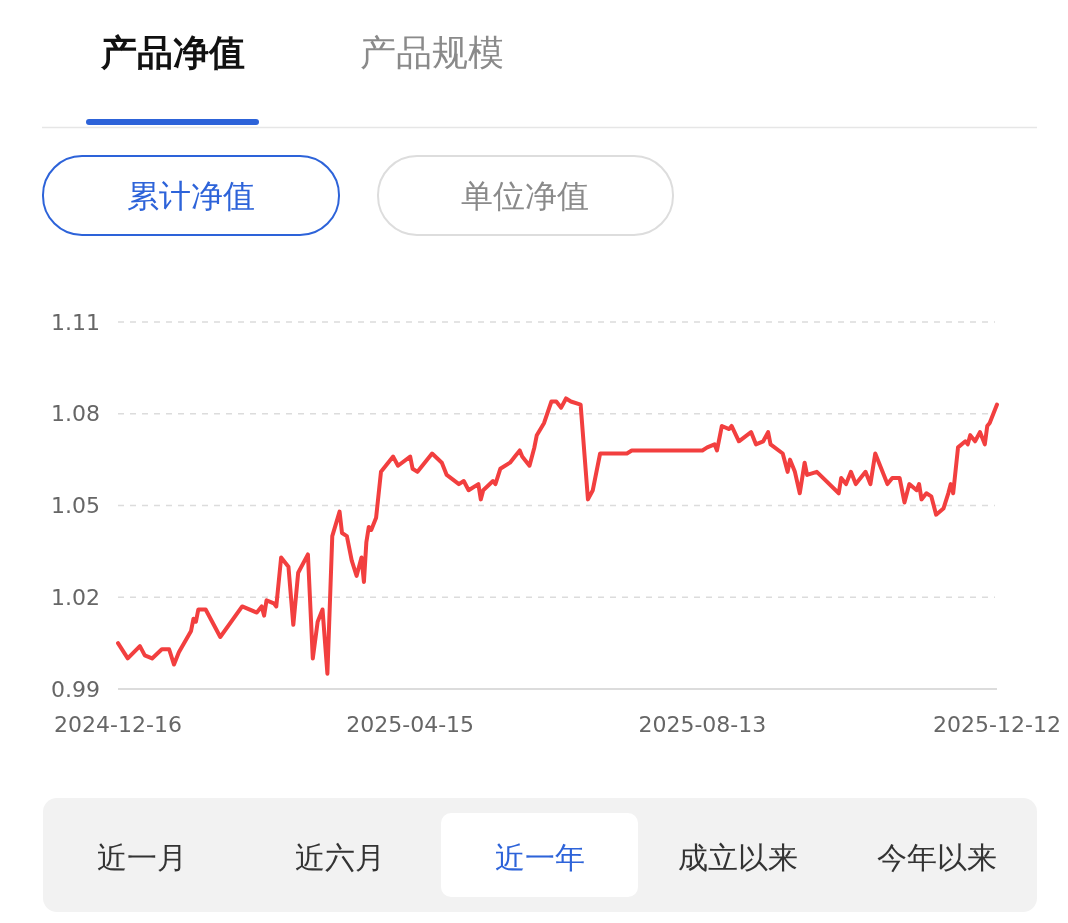 The height and width of the screenshot is (923, 1068). Describe the element at coordinates (937, 857) in the screenshot. I see `text: 今年以来` at that location.